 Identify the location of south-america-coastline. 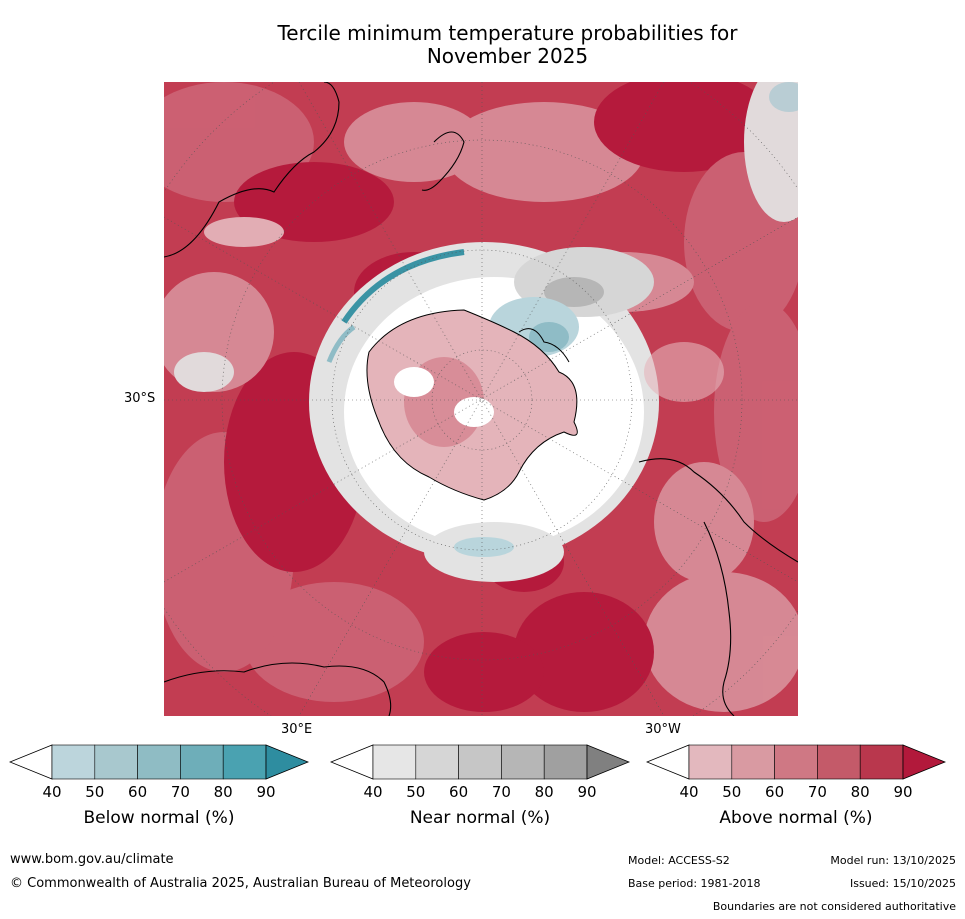
(718, 510).